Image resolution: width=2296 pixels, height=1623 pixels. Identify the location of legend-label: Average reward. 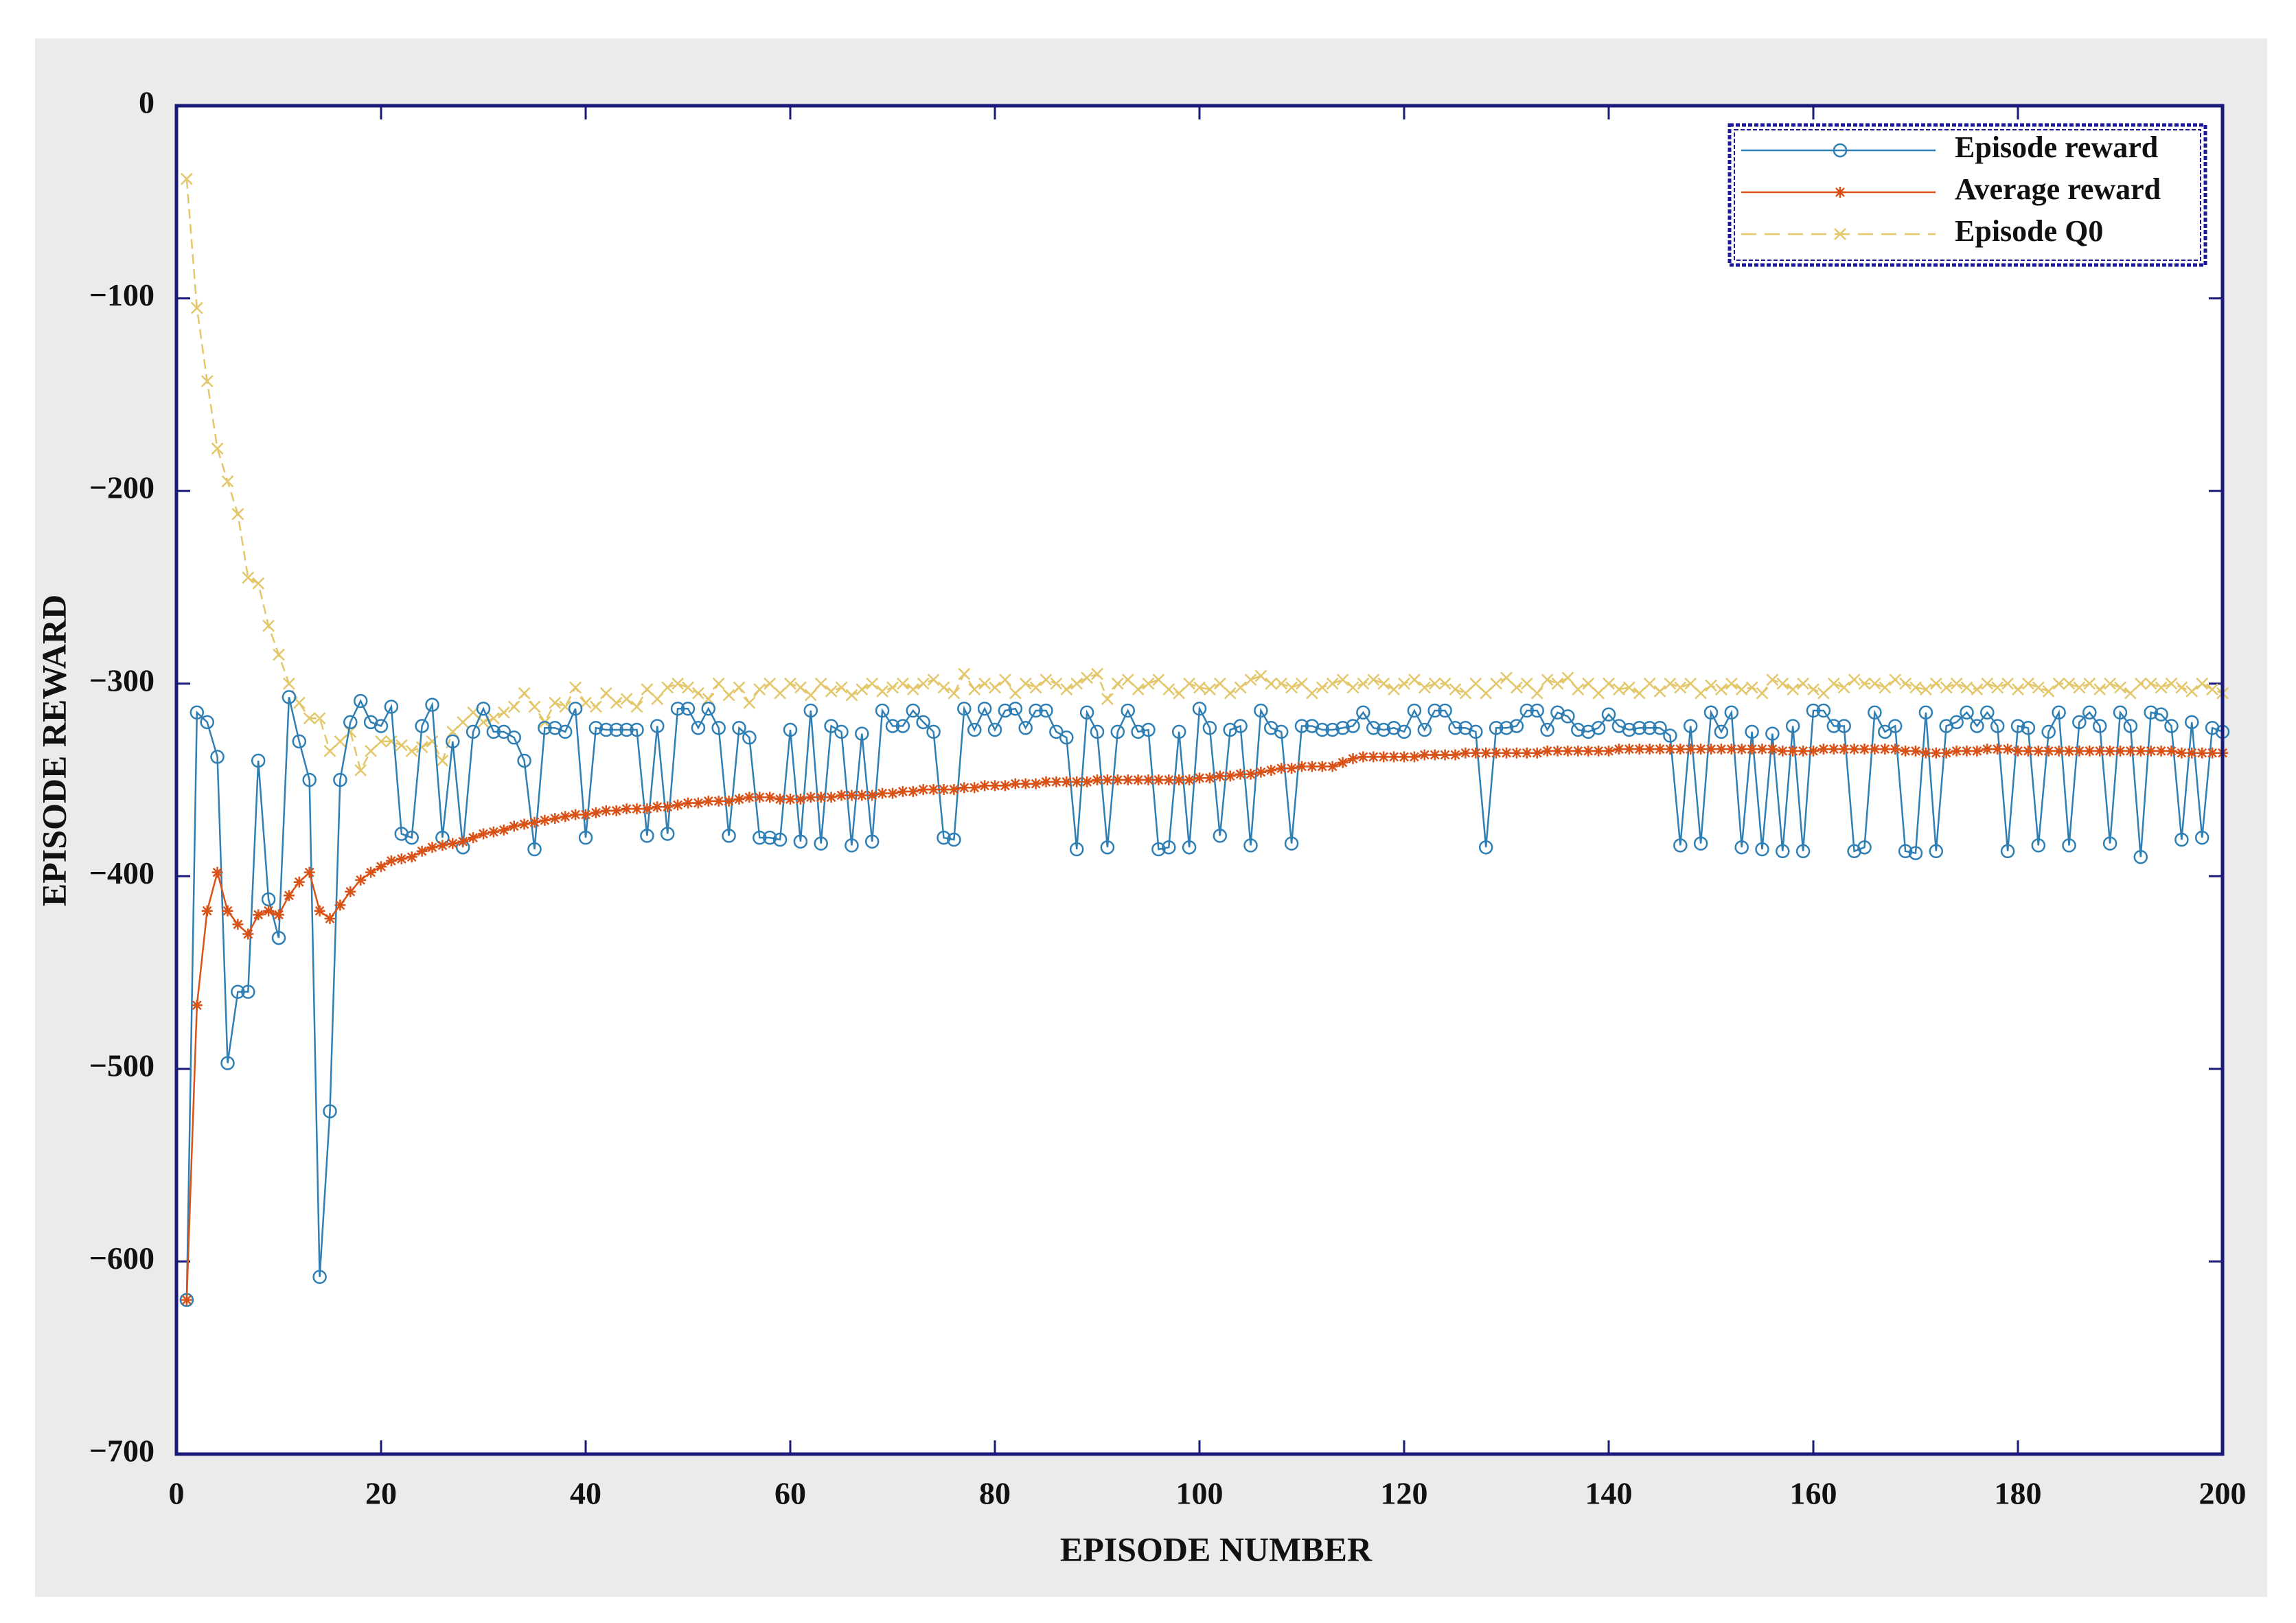
(2058, 189).